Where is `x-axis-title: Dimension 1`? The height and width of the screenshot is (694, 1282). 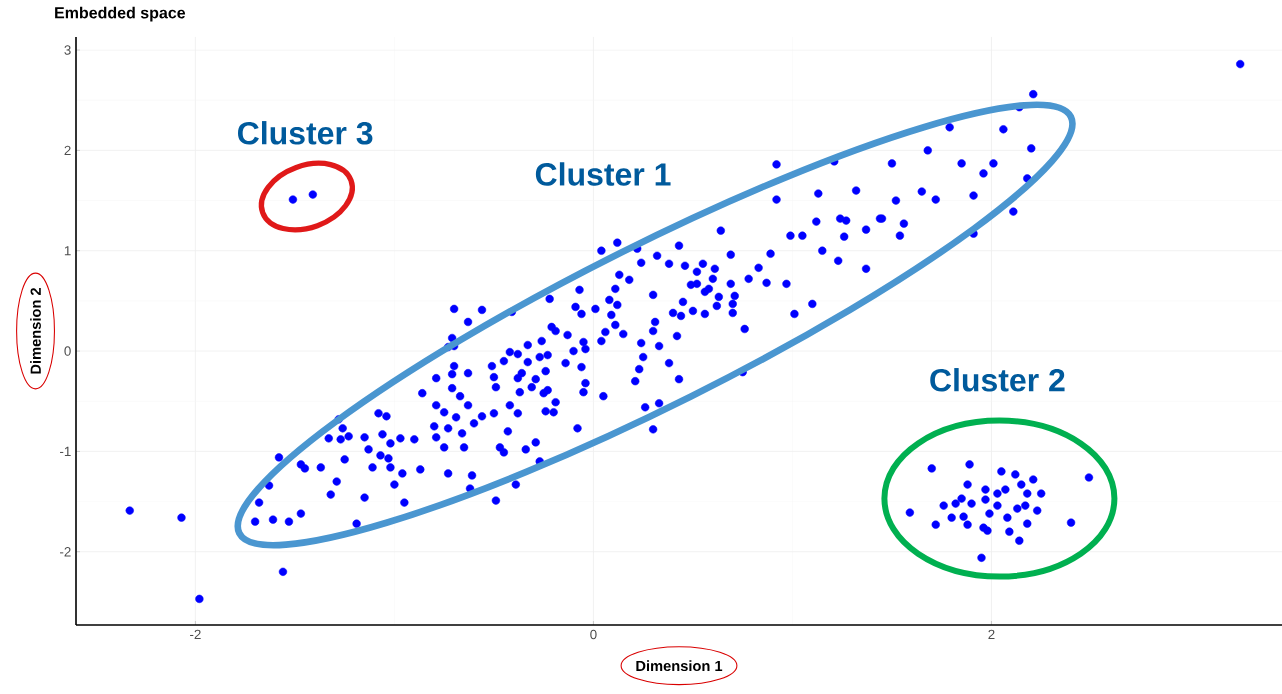 x-axis-title: Dimension 1 is located at coordinates (679, 666).